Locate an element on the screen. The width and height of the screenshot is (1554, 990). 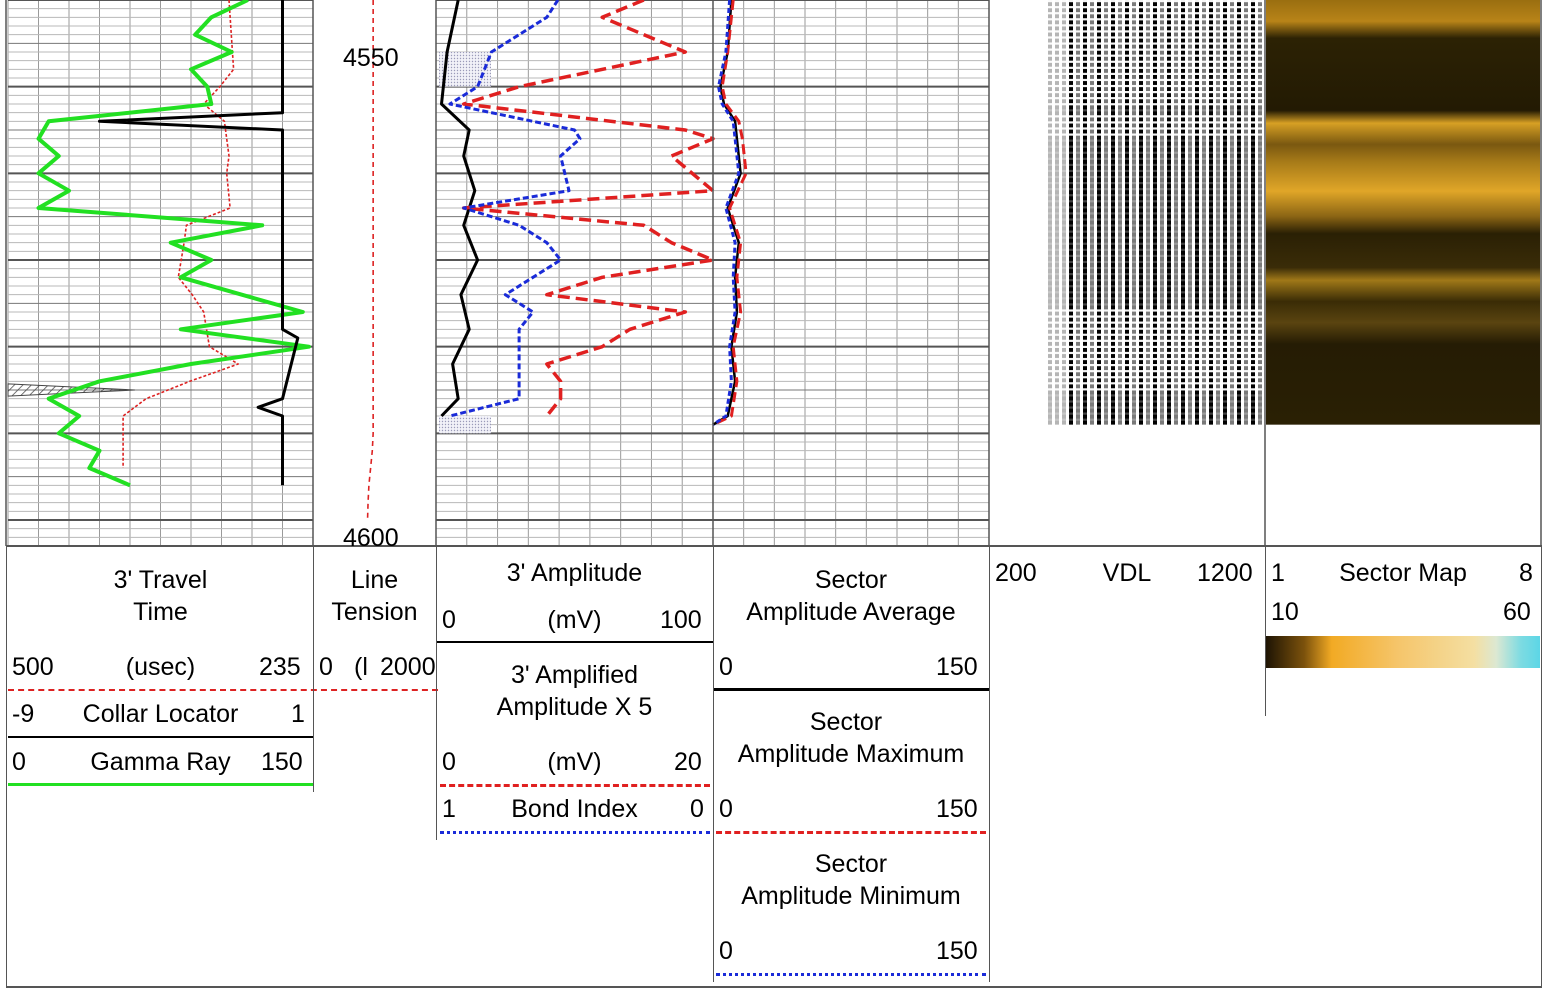
header-bottom-border is located at coordinates (774, 987).